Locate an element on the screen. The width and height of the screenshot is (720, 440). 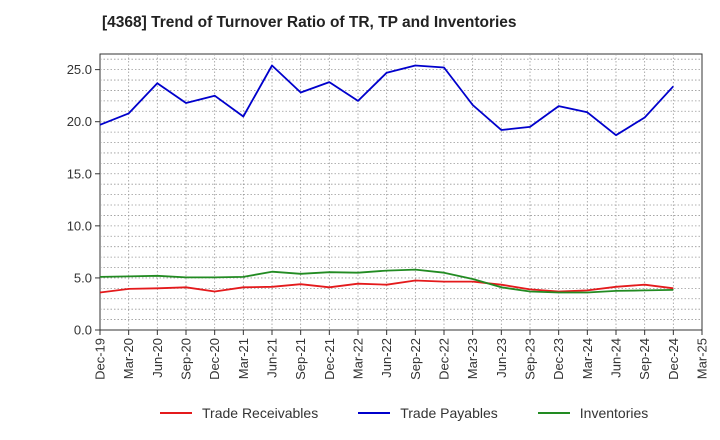
x-tick-label: Sep-21 is located at coordinates (300, 359).